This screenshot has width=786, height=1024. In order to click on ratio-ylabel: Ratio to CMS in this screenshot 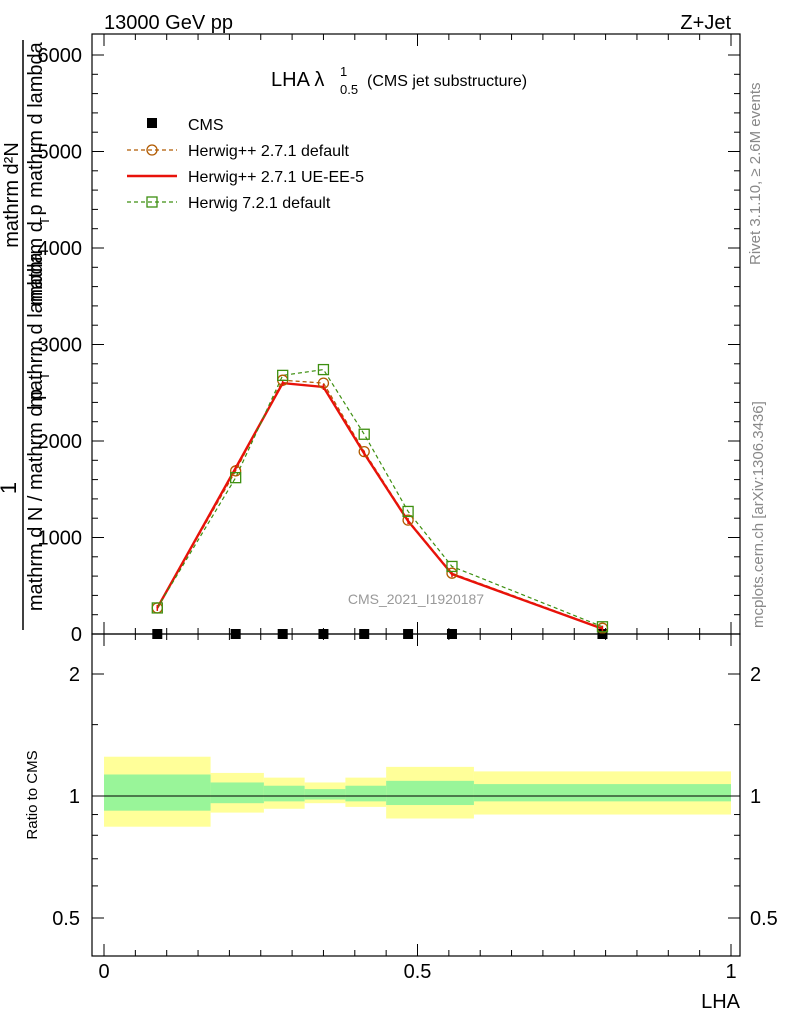, I will do `click(32, 794)`.